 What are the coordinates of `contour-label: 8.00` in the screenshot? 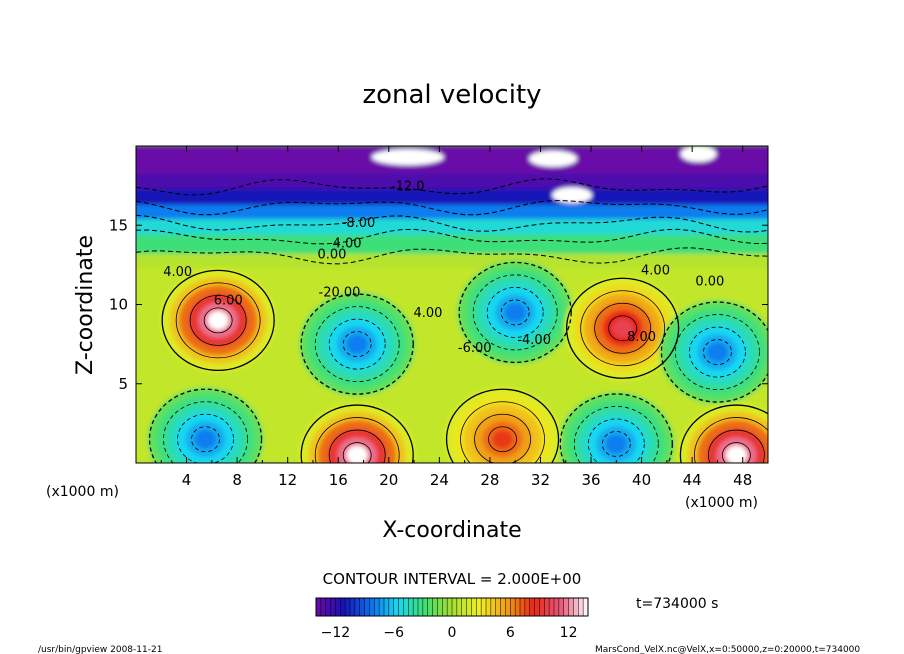 It's located at (641, 337).